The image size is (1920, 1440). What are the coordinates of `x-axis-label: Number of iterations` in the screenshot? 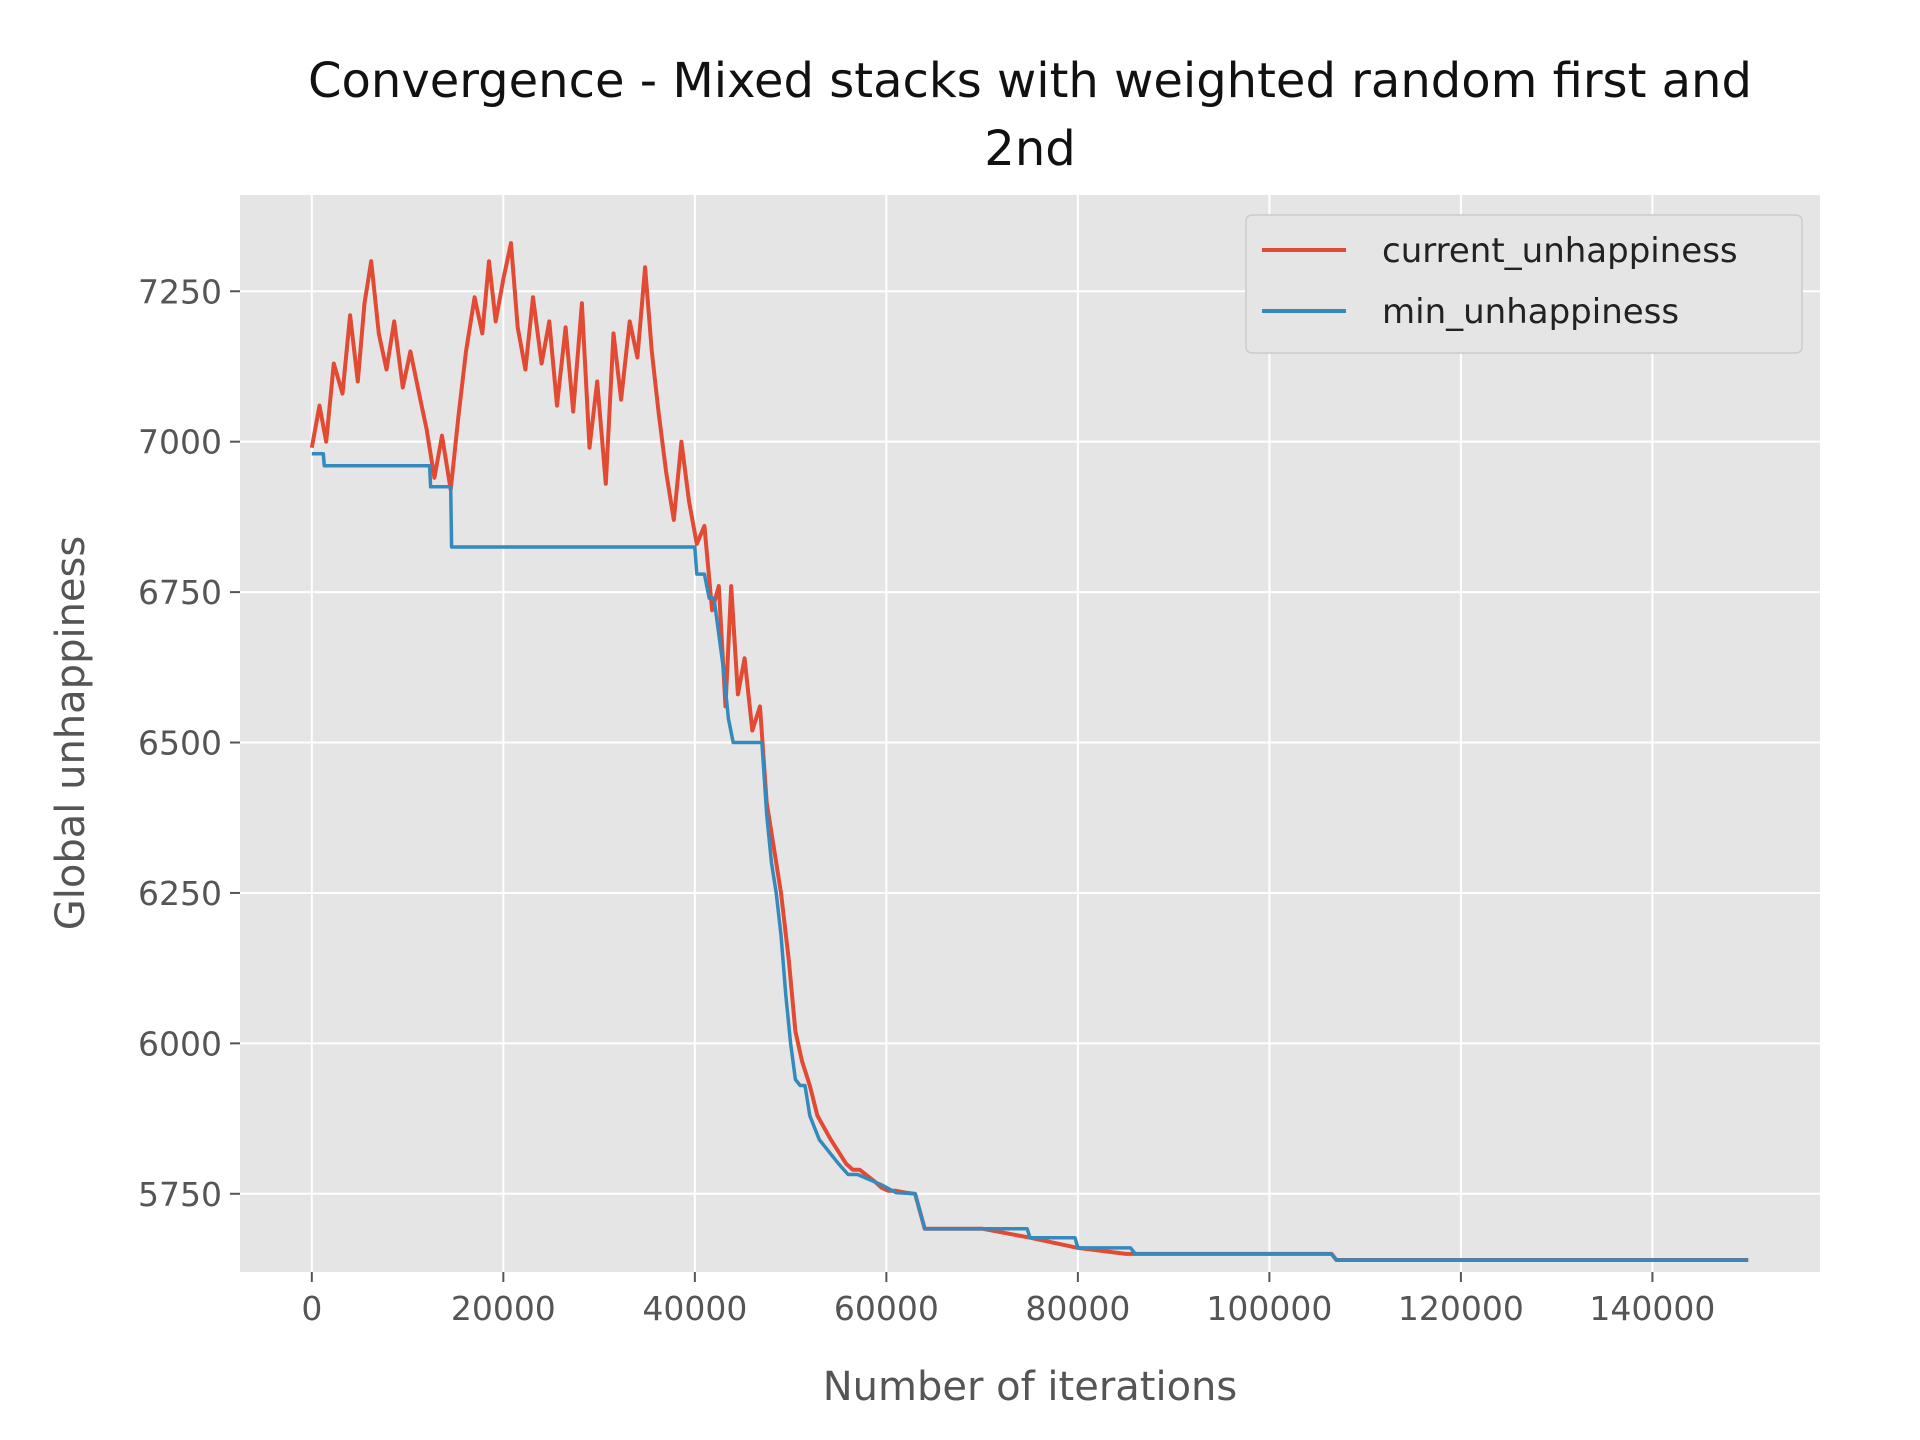 It's located at (1030, 1387).